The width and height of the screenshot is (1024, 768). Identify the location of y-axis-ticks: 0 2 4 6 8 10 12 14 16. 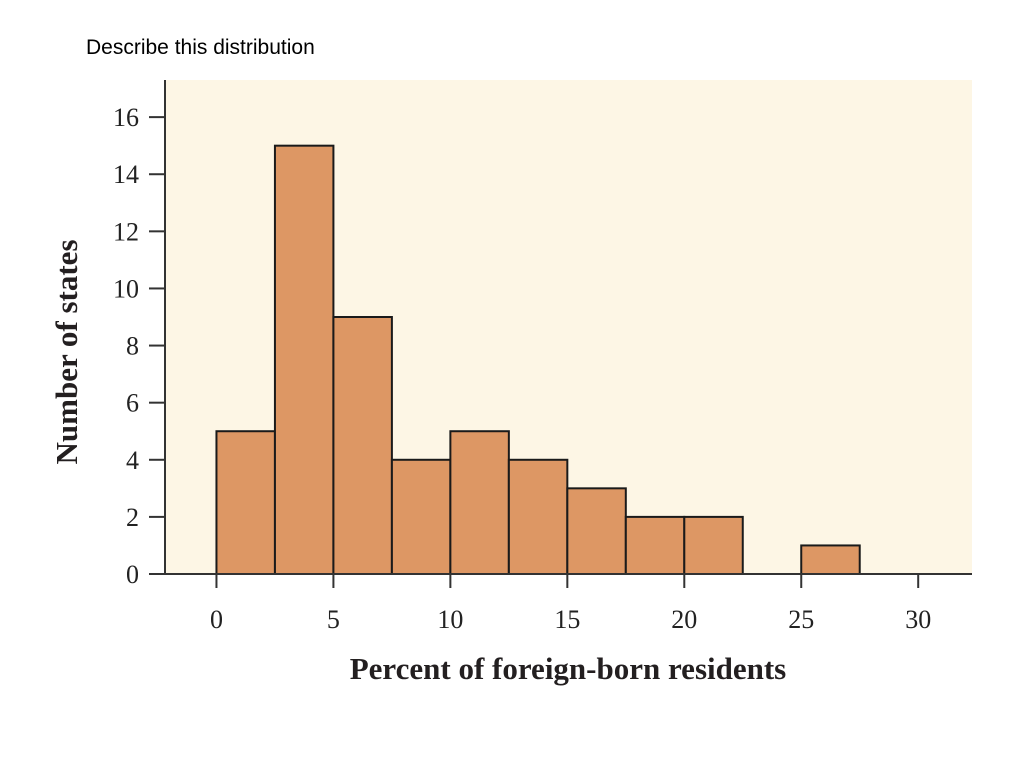
(139, 346).